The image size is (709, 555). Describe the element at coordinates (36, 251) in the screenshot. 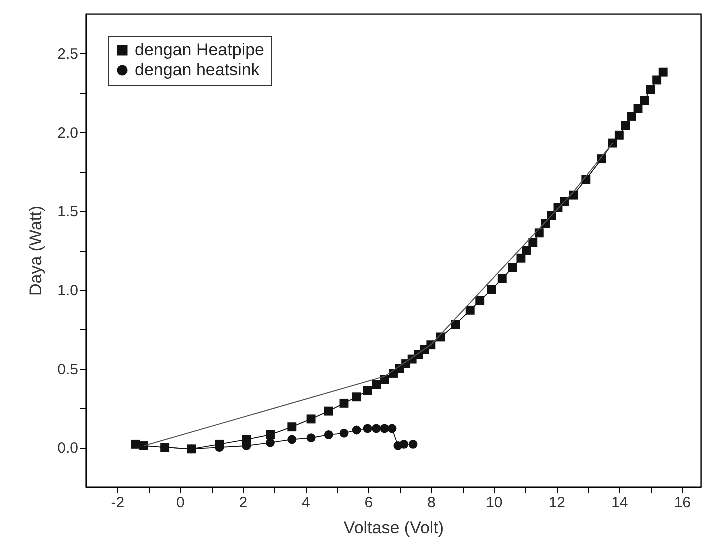

I see `y-axis-title: Daya (Watt)` at that location.